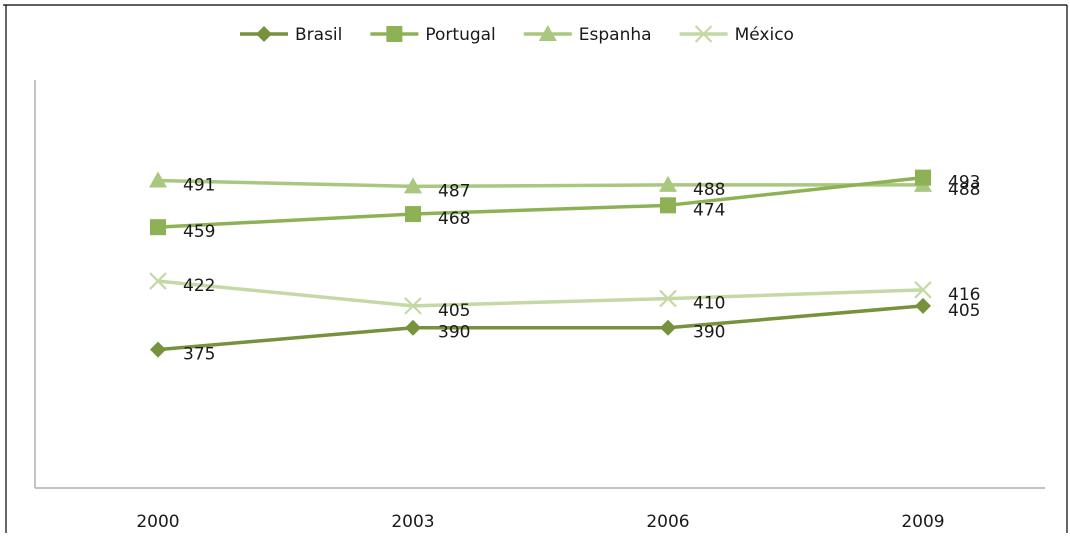  I want to click on x-tick-label: 2009, so click(922, 522).